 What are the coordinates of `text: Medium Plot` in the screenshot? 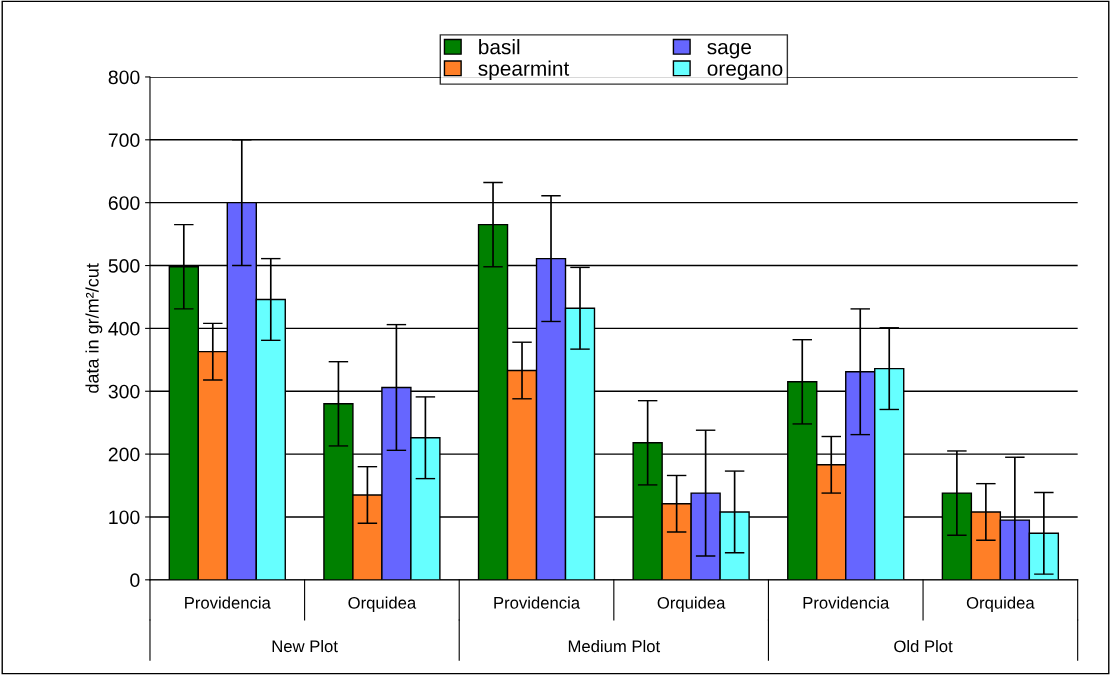 It's located at (614, 646).